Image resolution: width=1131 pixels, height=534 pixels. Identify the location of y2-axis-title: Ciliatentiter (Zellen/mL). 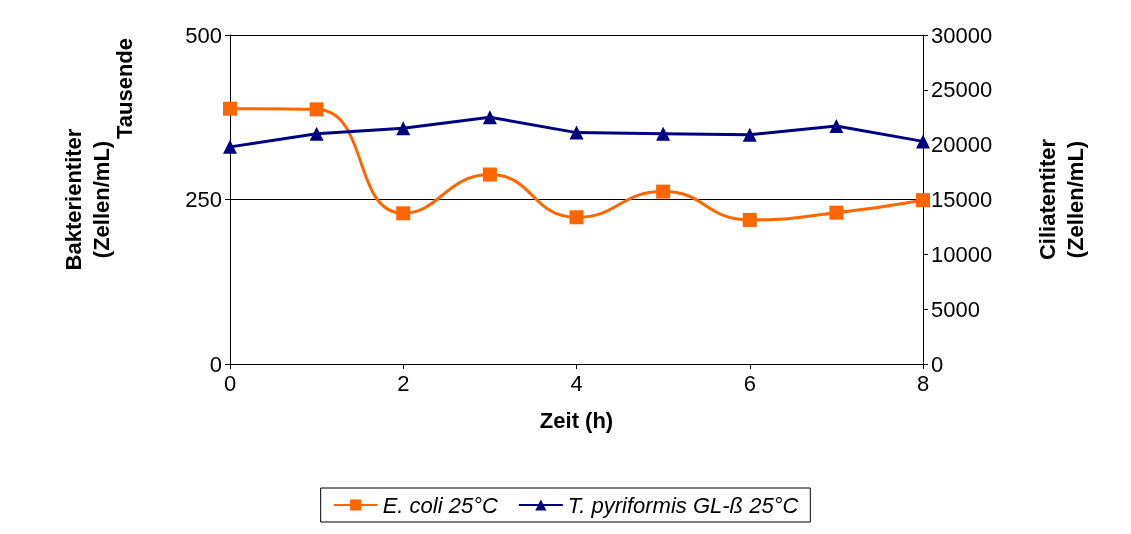
(1061, 199).